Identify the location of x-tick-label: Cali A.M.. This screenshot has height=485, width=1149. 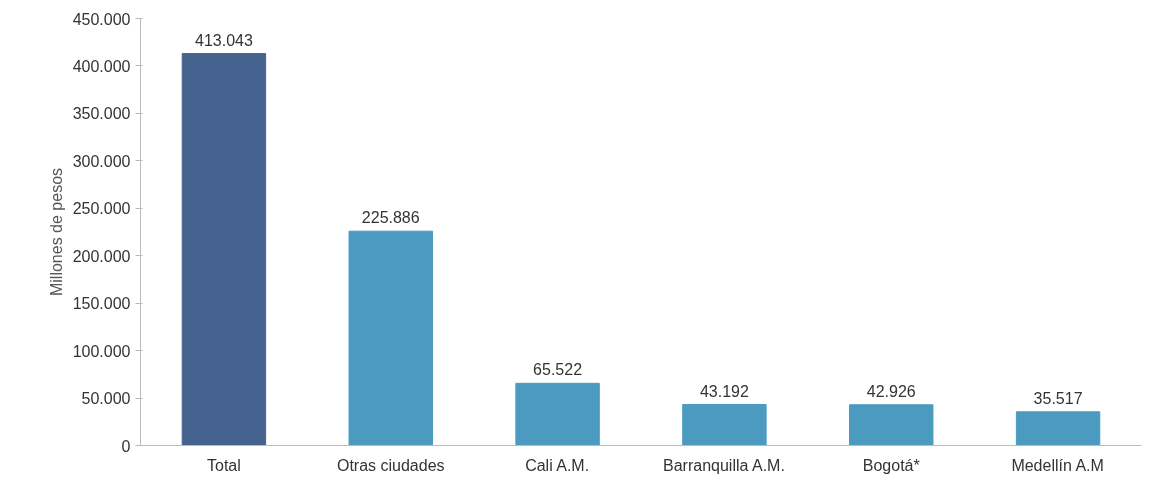
(557, 465).